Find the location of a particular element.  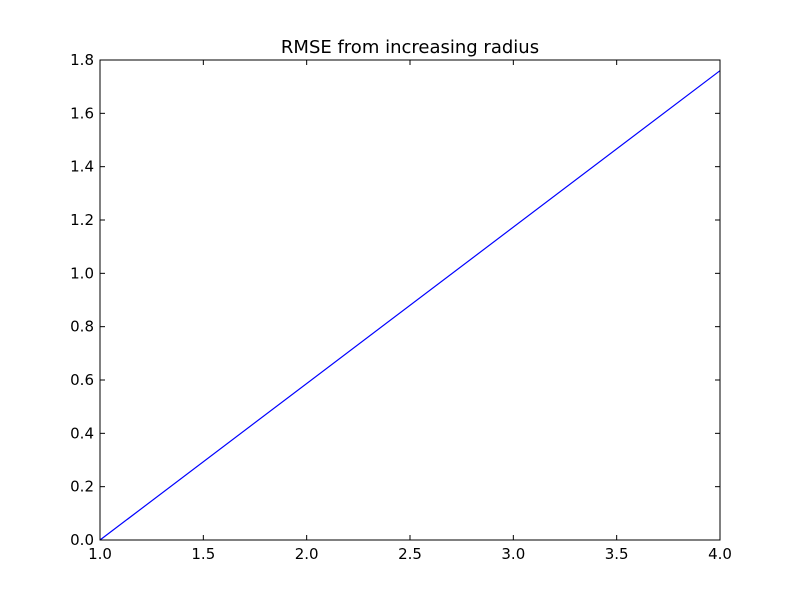

y-tick-label: 1.6 is located at coordinates (82, 113).